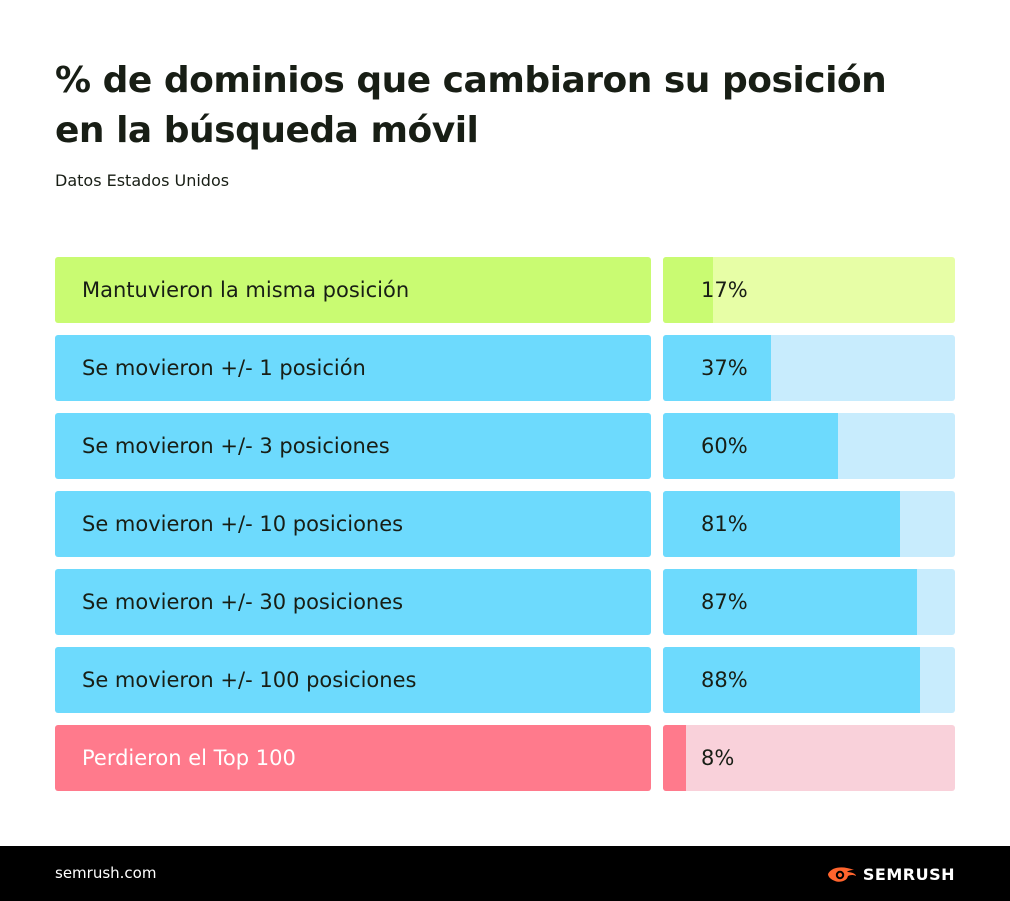 The height and width of the screenshot is (901, 1010). I want to click on bar-row: Se movieron +/- 10 posiciones 81%, so click(505, 524).